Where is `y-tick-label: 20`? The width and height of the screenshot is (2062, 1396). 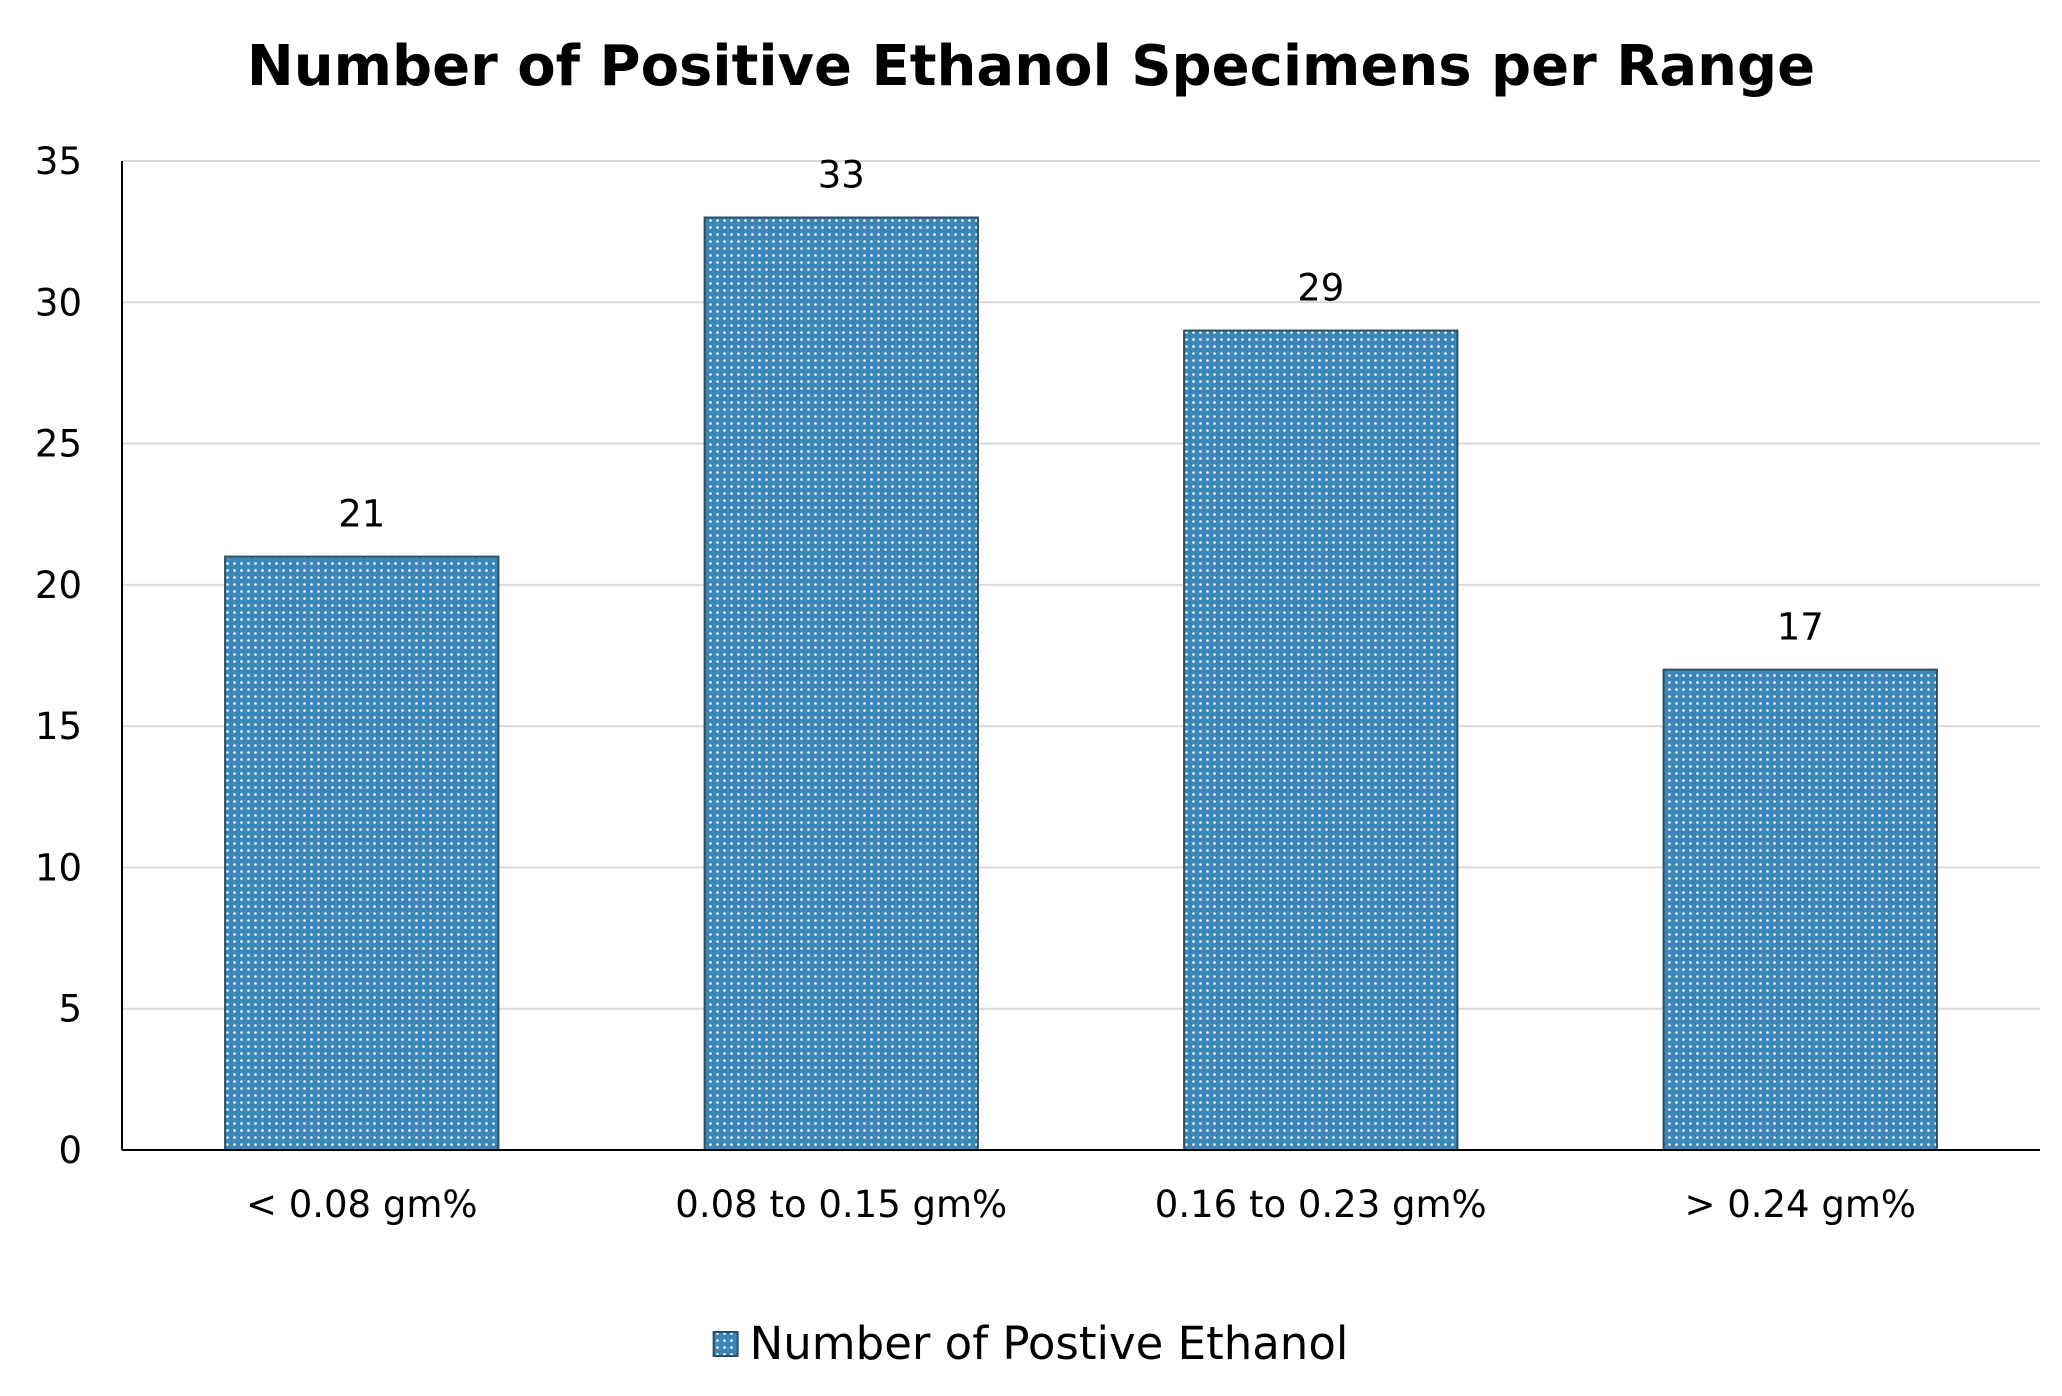 y-tick-label: 20 is located at coordinates (58, 585).